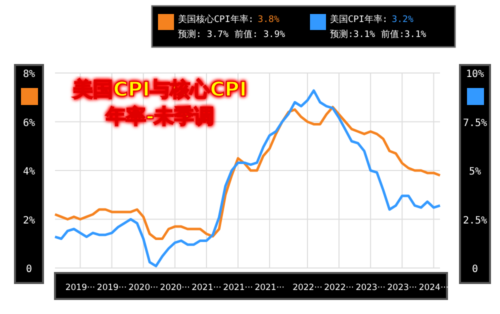  What do you see at coordinates (260, 35) in the screenshot?
I see `text: 前值: 3.9%` at bounding box center [260, 35].